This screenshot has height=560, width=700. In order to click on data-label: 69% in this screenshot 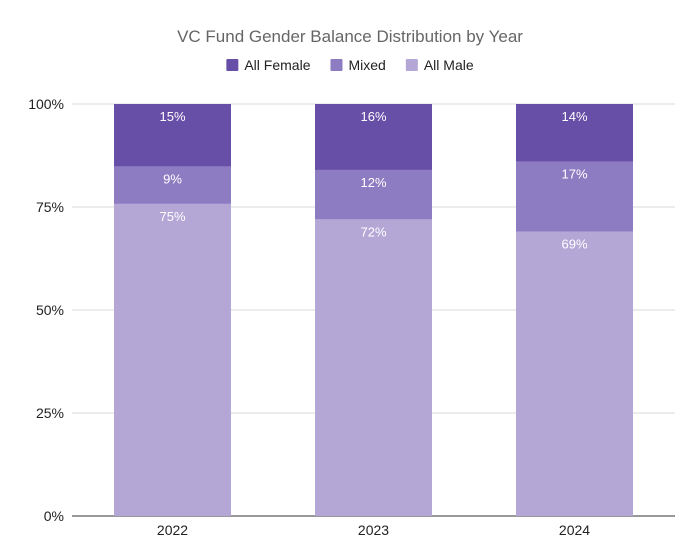, I will do `click(574, 244)`.